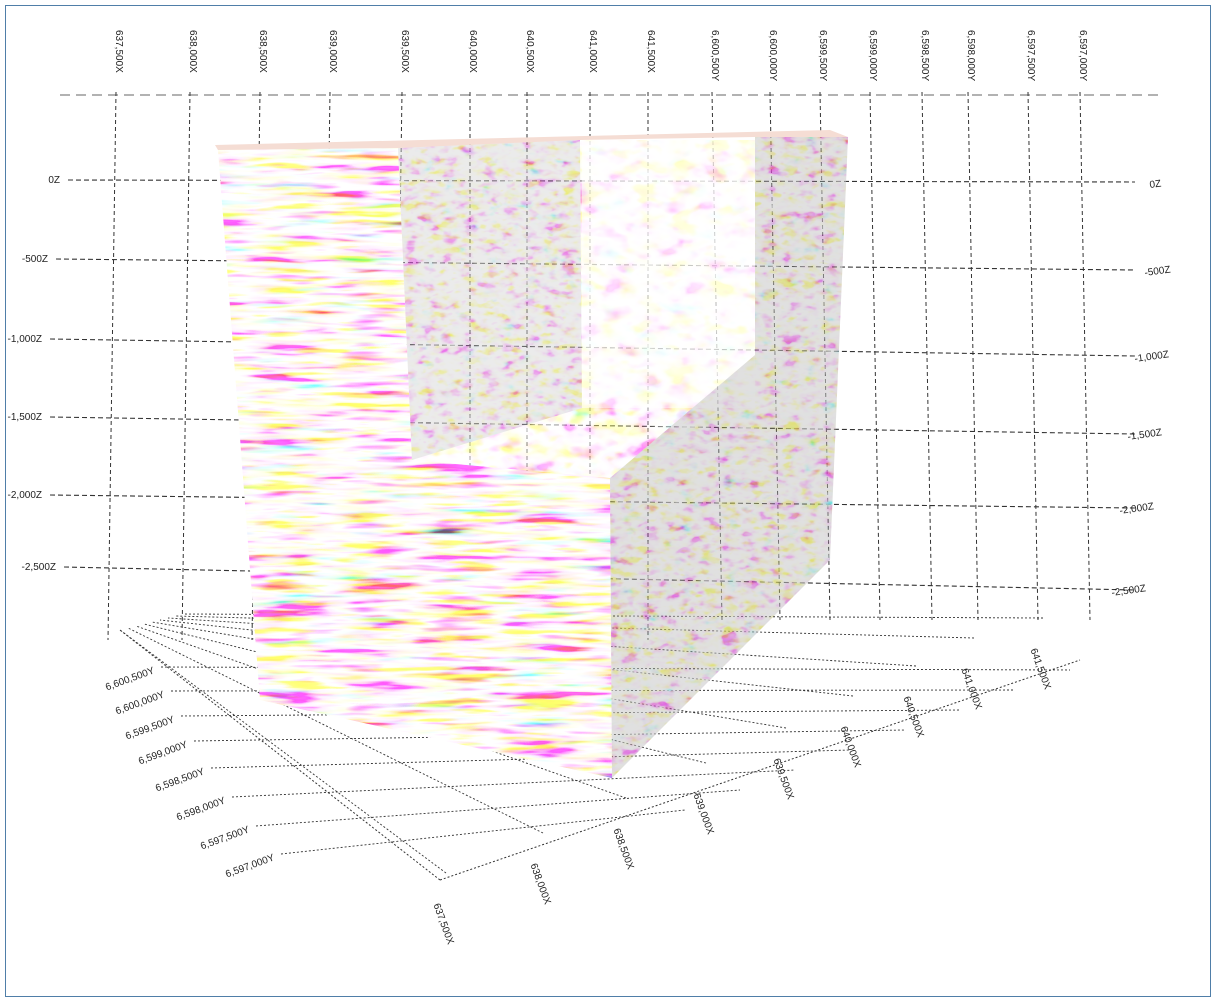  What do you see at coordinates (822, 55) in the screenshot?
I see `top-y-tick-label: 6,599,500Y` at bounding box center [822, 55].